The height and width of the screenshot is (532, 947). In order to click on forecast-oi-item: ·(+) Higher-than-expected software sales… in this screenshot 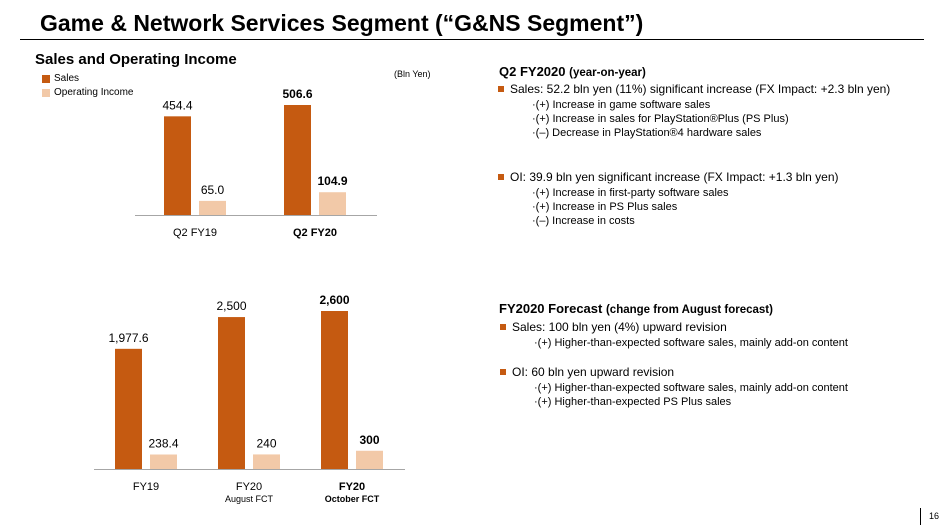, I will do `click(691, 388)`.